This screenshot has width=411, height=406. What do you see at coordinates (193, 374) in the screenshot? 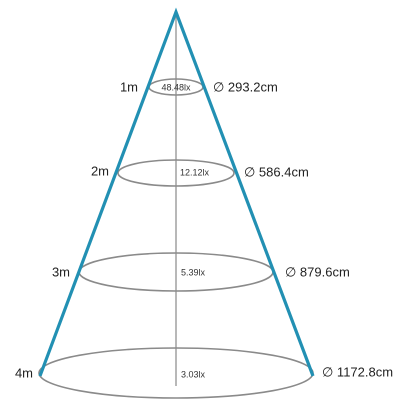
I see `illuminance-label: 3.03lx` at bounding box center [193, 374].